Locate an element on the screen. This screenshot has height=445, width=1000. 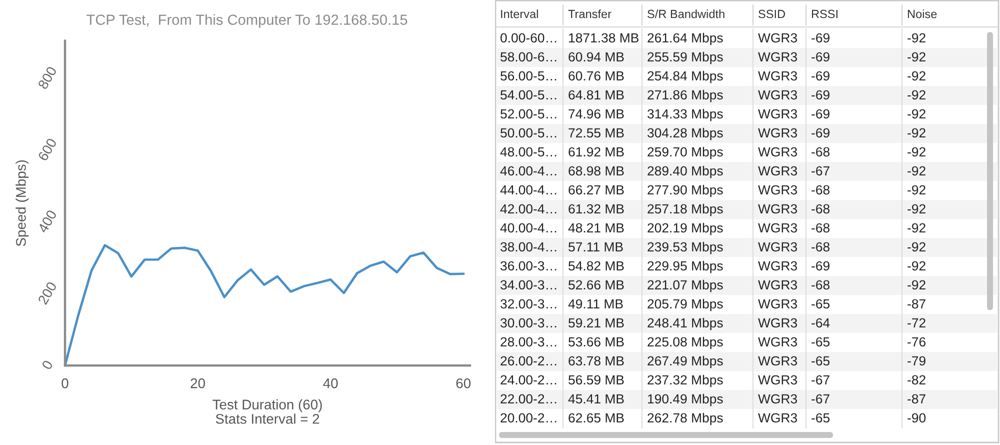
text: 271.86 Mbps is located at coordinates (685, 96).